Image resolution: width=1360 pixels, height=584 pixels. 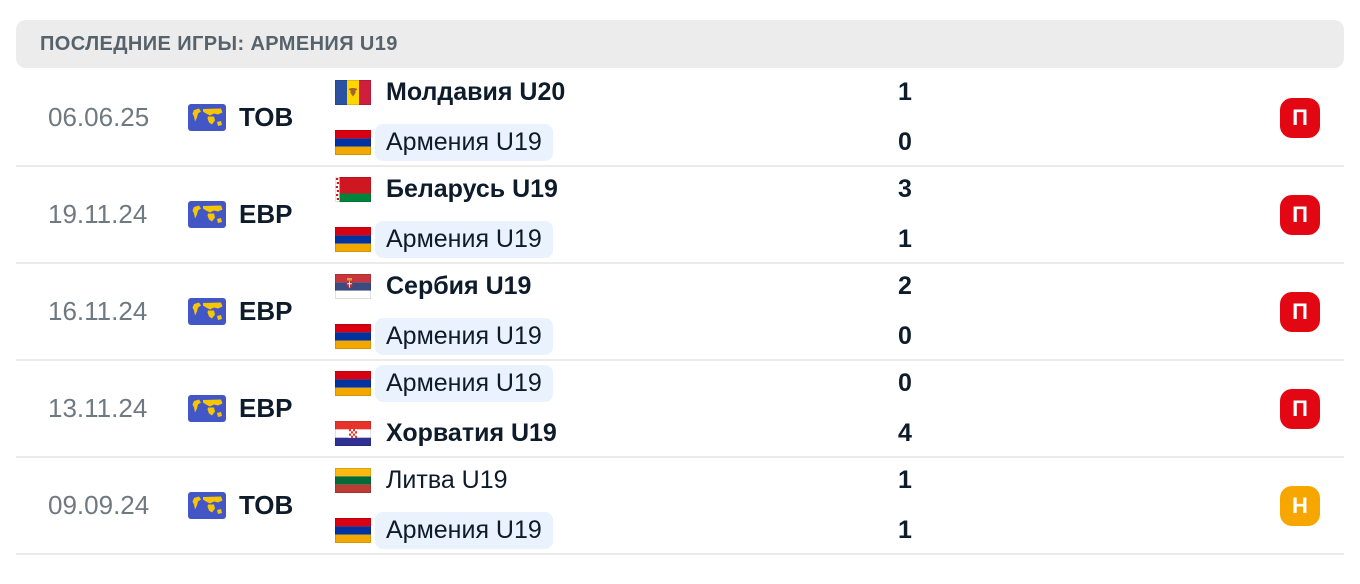 What do you see at coordinates (99, 117) in the screenshot?
I see `match-date: 06.06.25` at bounding box center [99, 117].